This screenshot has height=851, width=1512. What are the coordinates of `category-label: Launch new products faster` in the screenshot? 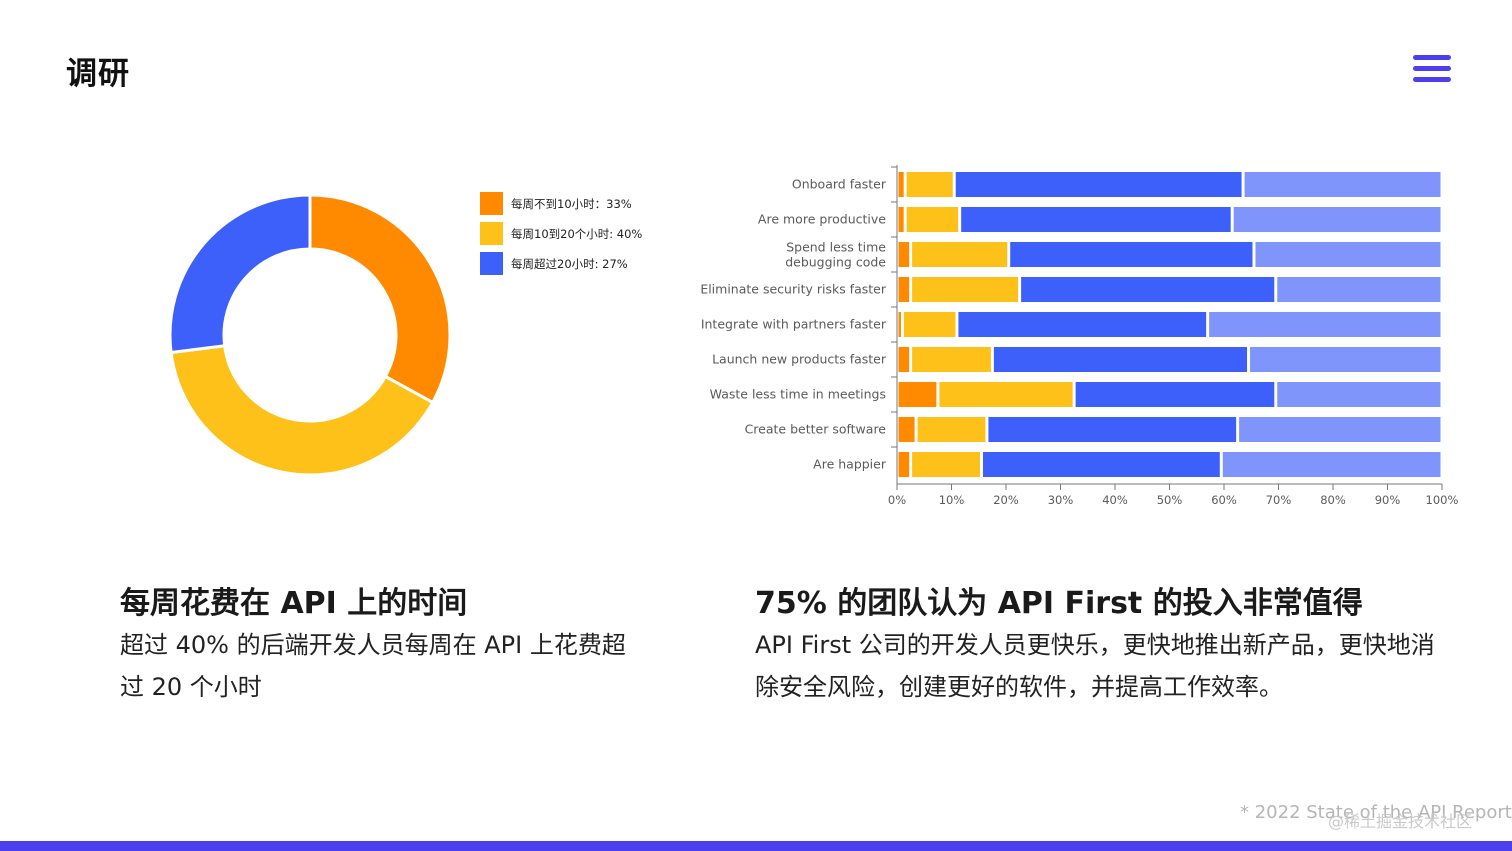 It's located at (799, 359).